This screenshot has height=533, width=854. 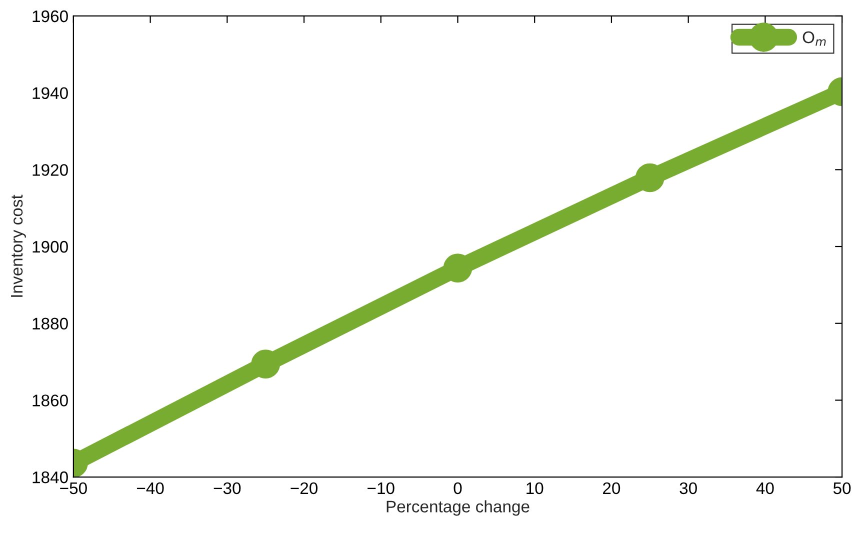 What do you see at coordinates (814, 38) in the screenshot?
I see `legend-label: O$_{m}$` at bounding box center [814, 38].